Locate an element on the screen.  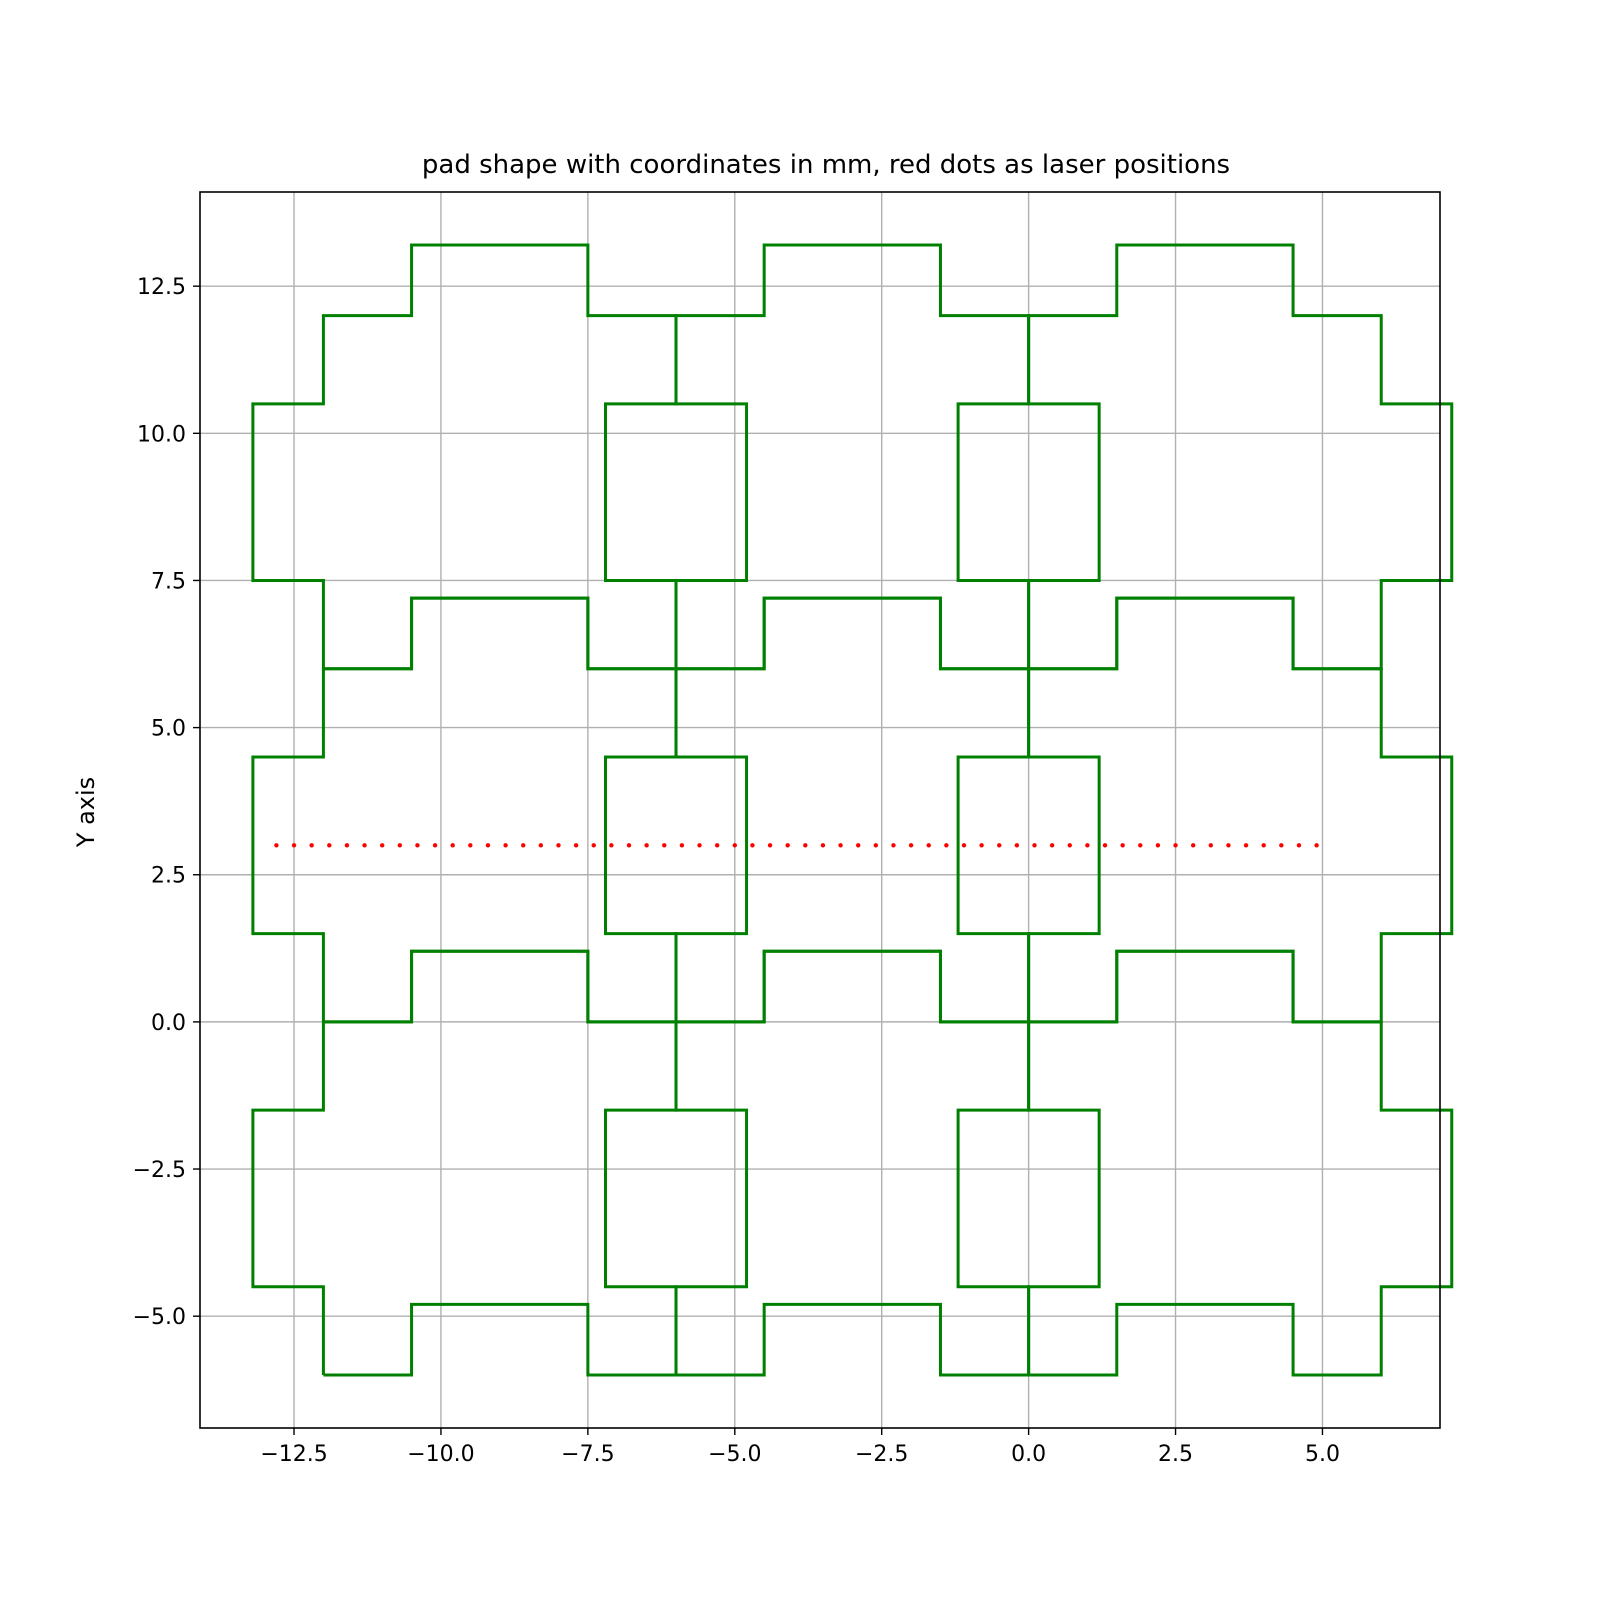
x-tick-label: 0.0 is located at coordinates (1028, 1454).